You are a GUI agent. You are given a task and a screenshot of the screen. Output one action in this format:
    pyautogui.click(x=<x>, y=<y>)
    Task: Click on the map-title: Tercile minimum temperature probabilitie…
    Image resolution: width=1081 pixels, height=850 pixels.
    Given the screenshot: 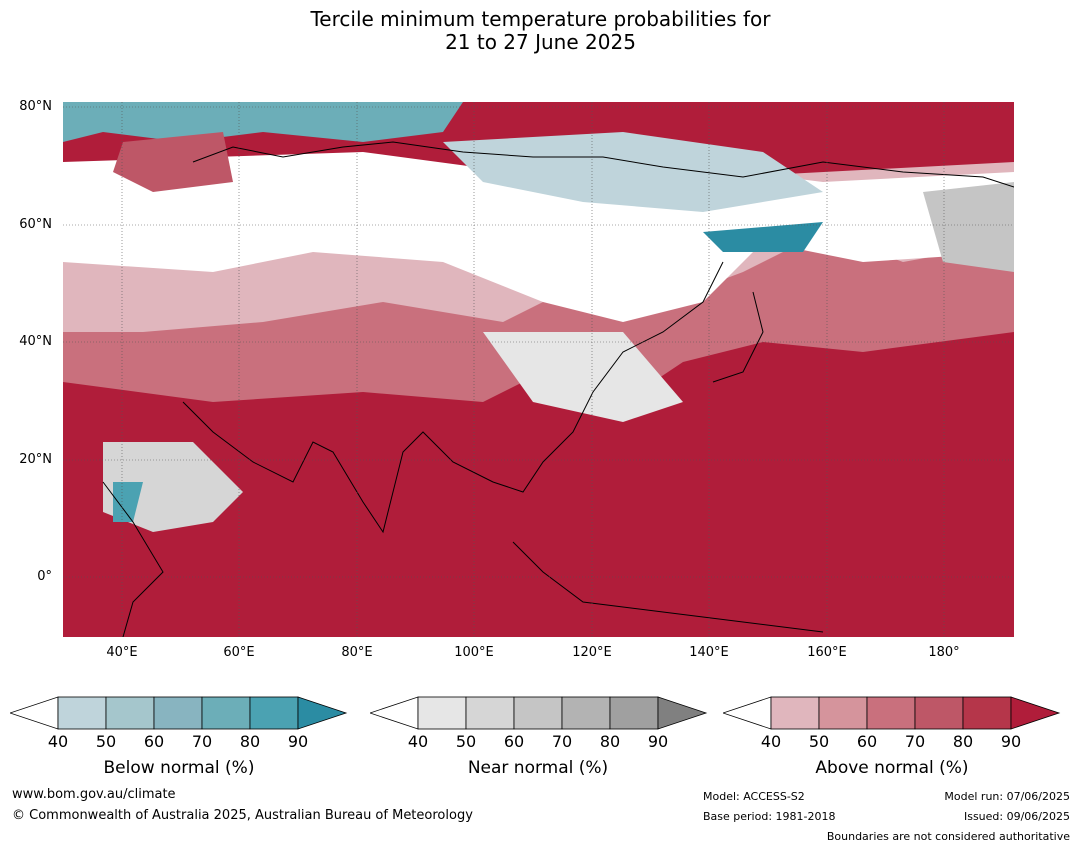 What is the action you would take?
    pyautogui.click(x=540, y=31)
    